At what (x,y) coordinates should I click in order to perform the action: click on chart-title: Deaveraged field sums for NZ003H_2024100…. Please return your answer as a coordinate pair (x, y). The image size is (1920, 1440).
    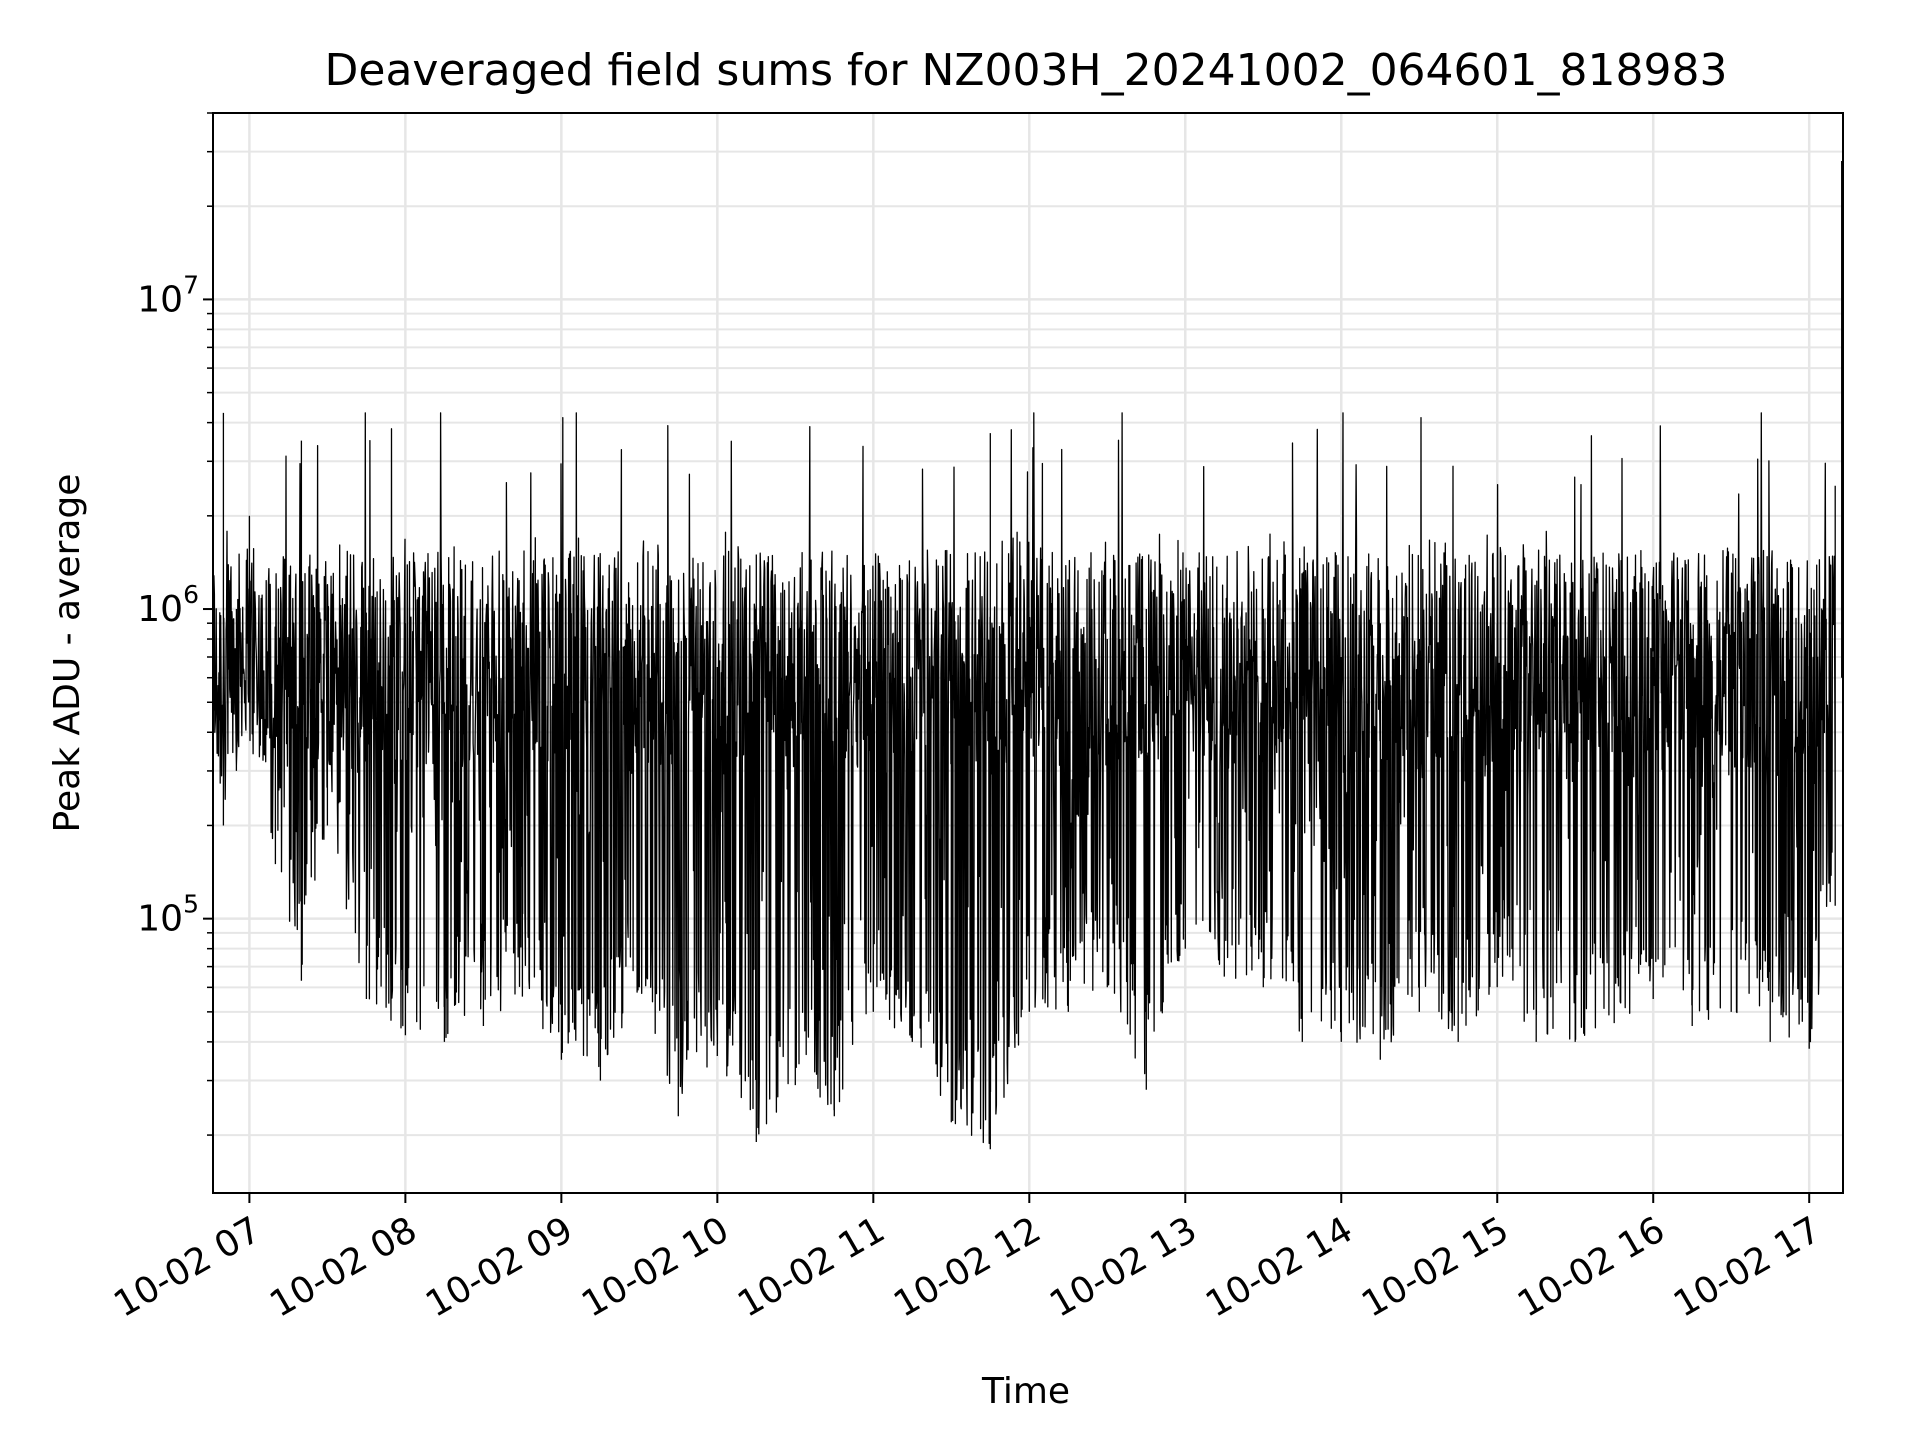
    Looking at the image, I should click on (1026, 70).